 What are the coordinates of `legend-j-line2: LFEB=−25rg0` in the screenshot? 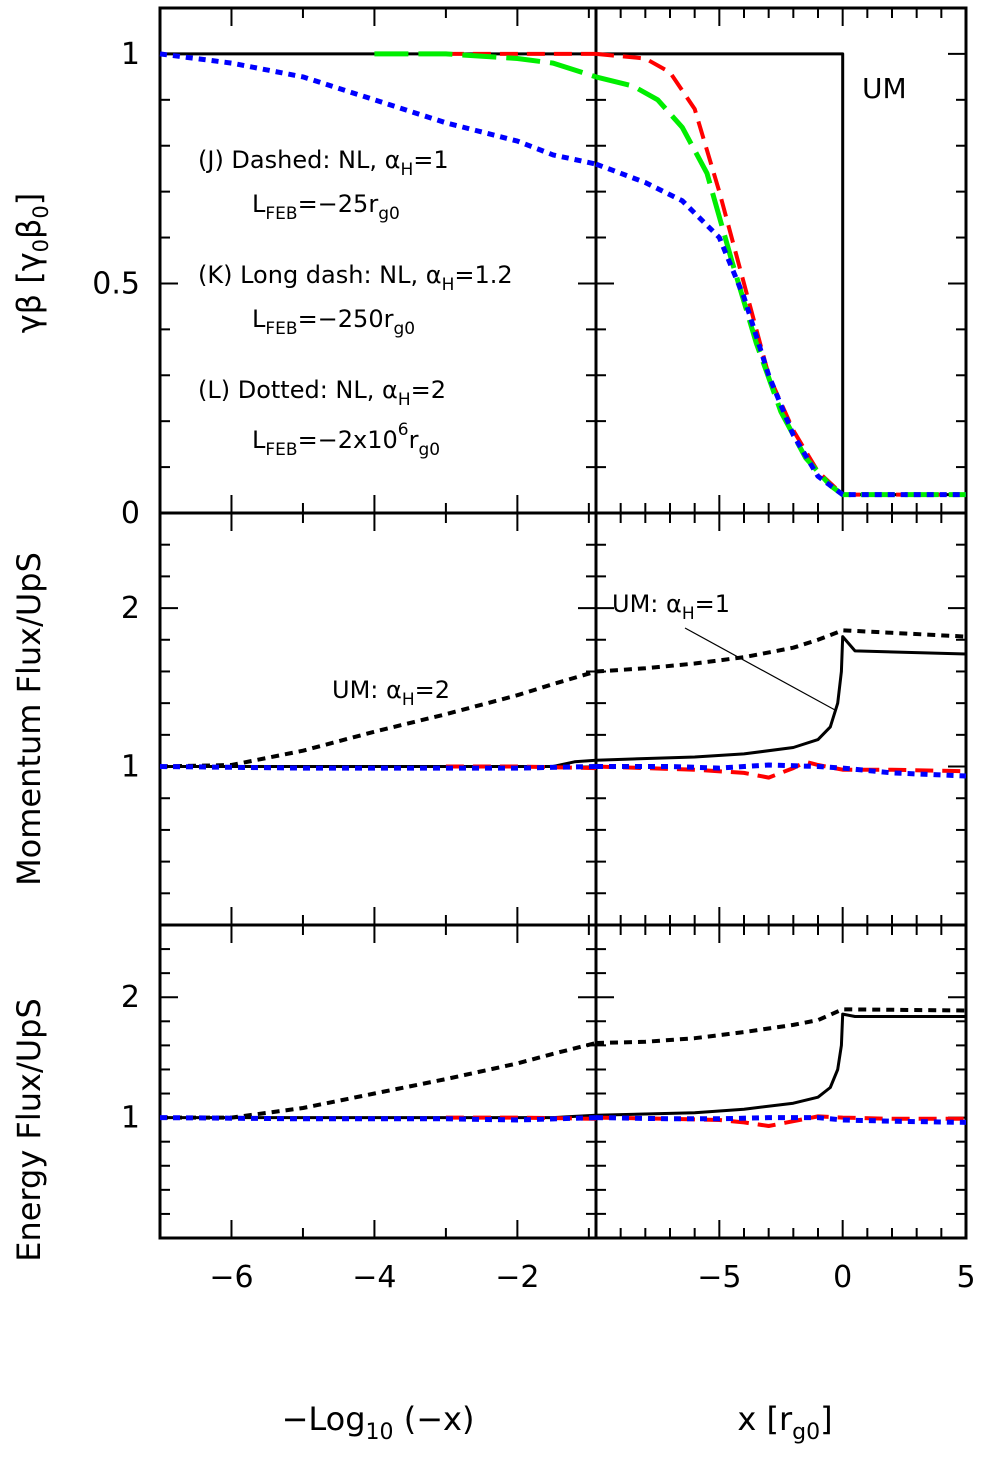 It's located at (326, 207).